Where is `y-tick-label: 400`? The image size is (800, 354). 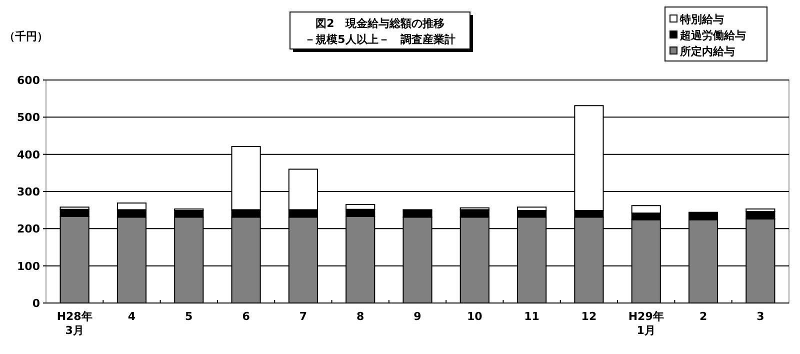
y-tick-label: 400 is located at coordinates (28, 155).